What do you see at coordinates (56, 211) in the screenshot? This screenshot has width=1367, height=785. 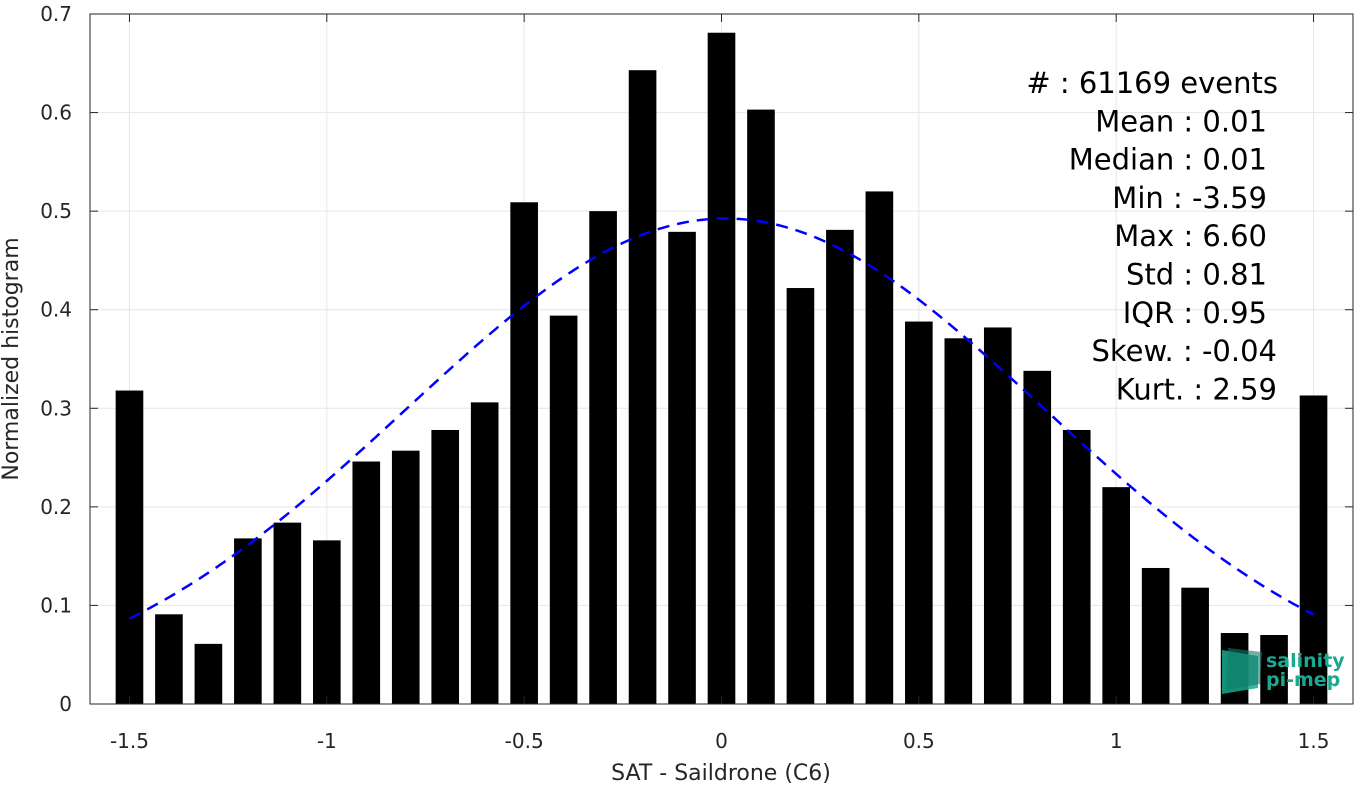 I see `y-tick-label: 0.5` at bounding box center [56, 211].